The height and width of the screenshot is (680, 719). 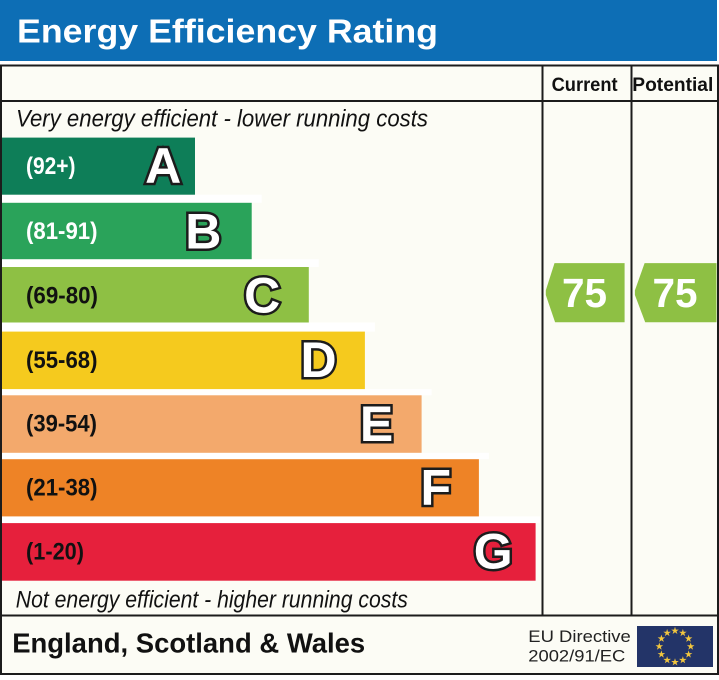 What do you see at coordinates (62, 360) in the screenshot?
I see `svg-text: (55-68)` at bounding box center [62, 360].